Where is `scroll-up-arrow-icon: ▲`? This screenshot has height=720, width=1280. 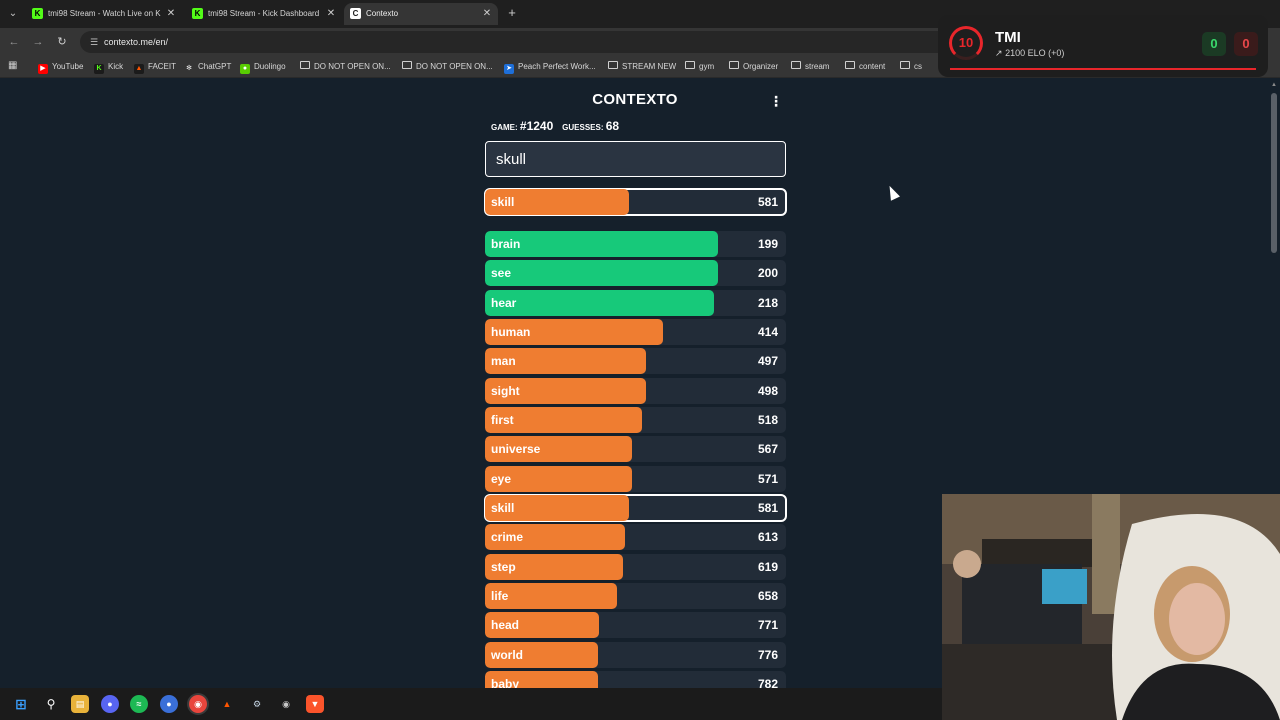
scroll-up-arrow-icon: ▲ is located at coordinates (1274, 85).